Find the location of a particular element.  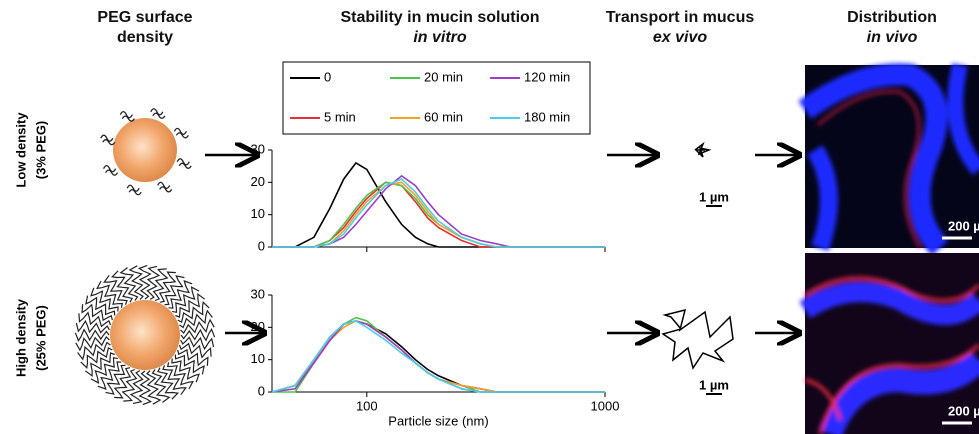

legend-label: 60 min is located at coordinates (443, 116).